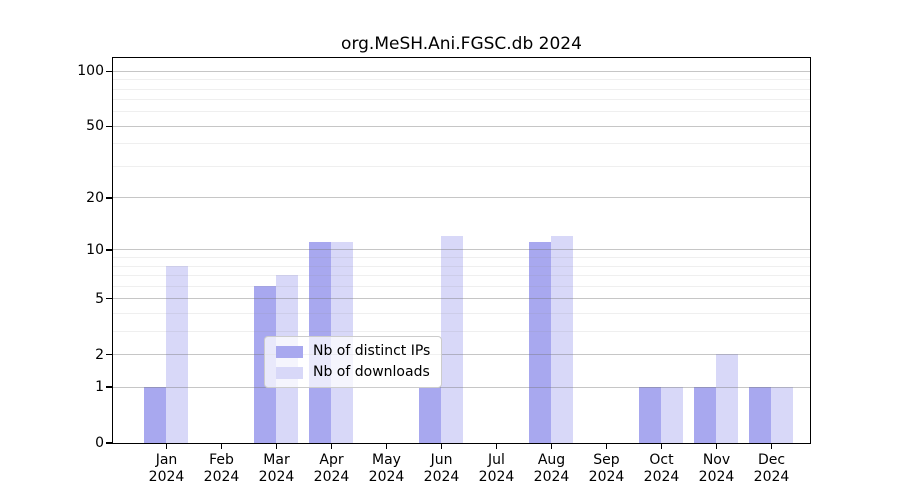 The image size is (900, 500). What do you see at coordinates (372, 351) in the screenshot?
I see `legend-label-distinct-ips: Nb of distinct IPs` at bounding box center [372, 351].